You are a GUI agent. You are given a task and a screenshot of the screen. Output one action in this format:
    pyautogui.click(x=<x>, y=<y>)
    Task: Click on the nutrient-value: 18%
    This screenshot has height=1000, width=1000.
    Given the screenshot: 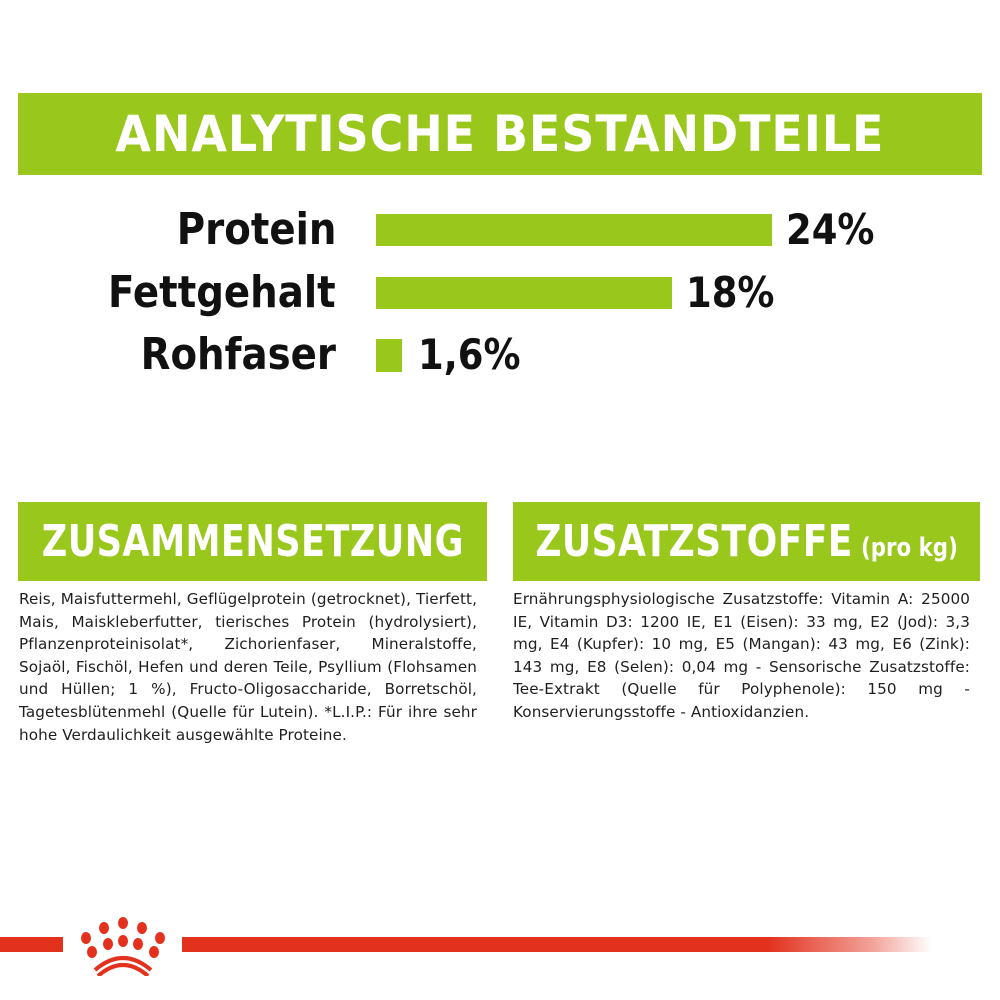 What is the action you would take?
    pyautogui.click(x=730, y=292)
    